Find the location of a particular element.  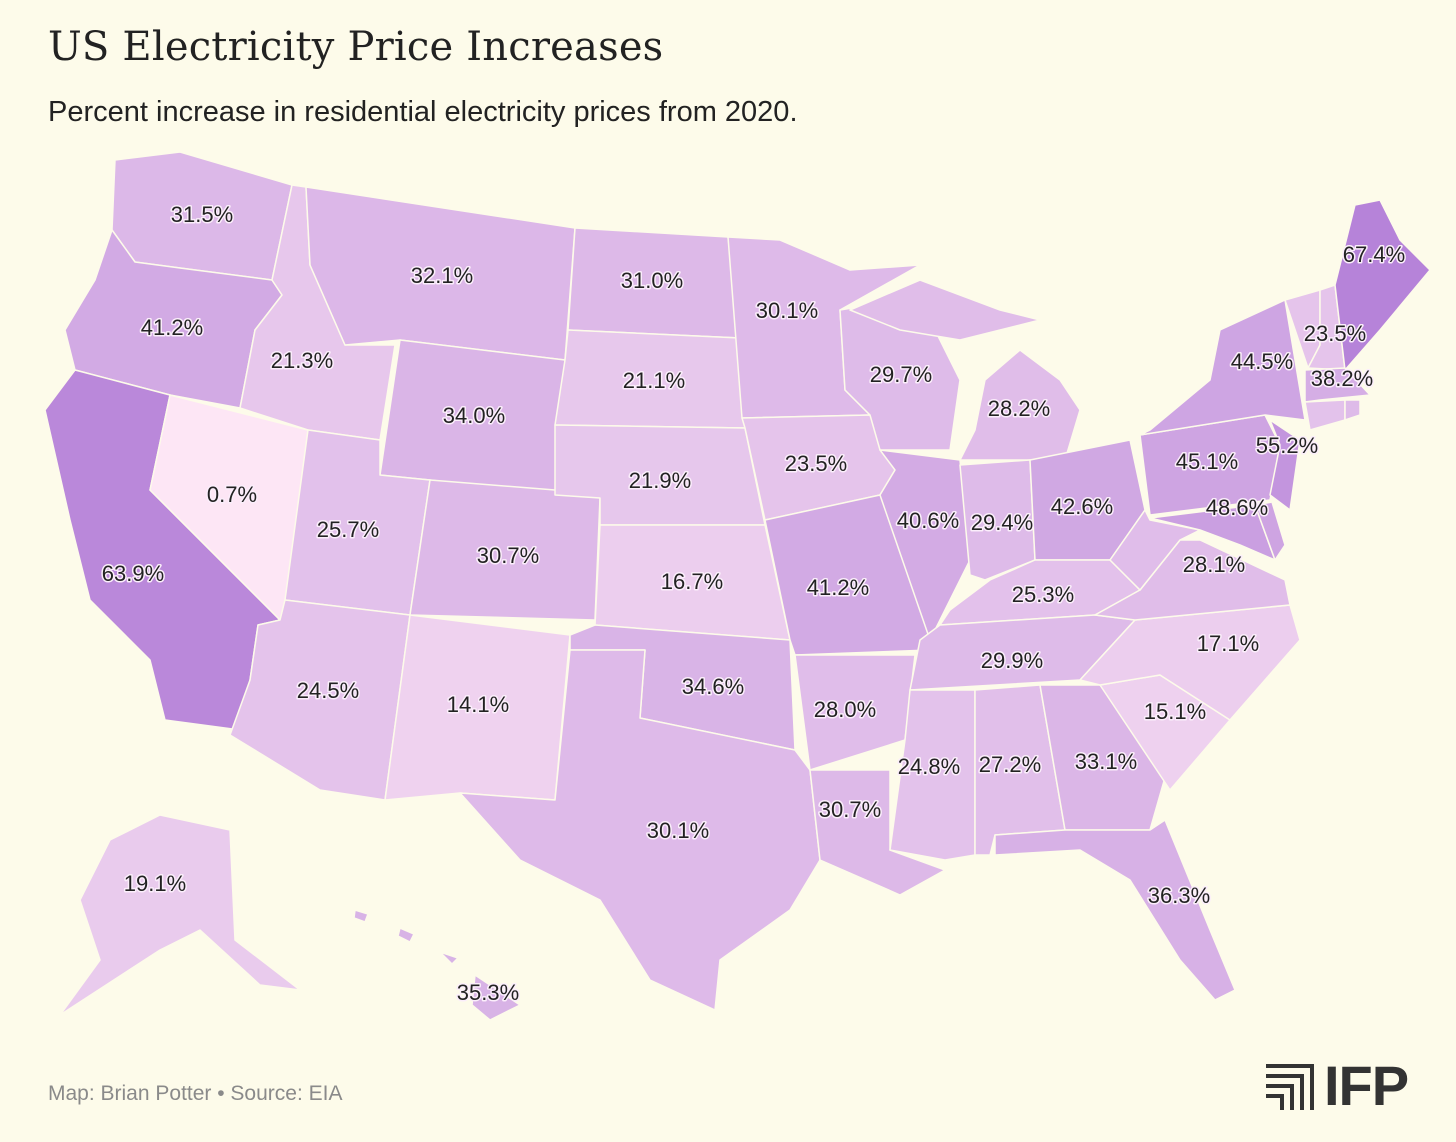

state-la is located at coordinates (877, 832).